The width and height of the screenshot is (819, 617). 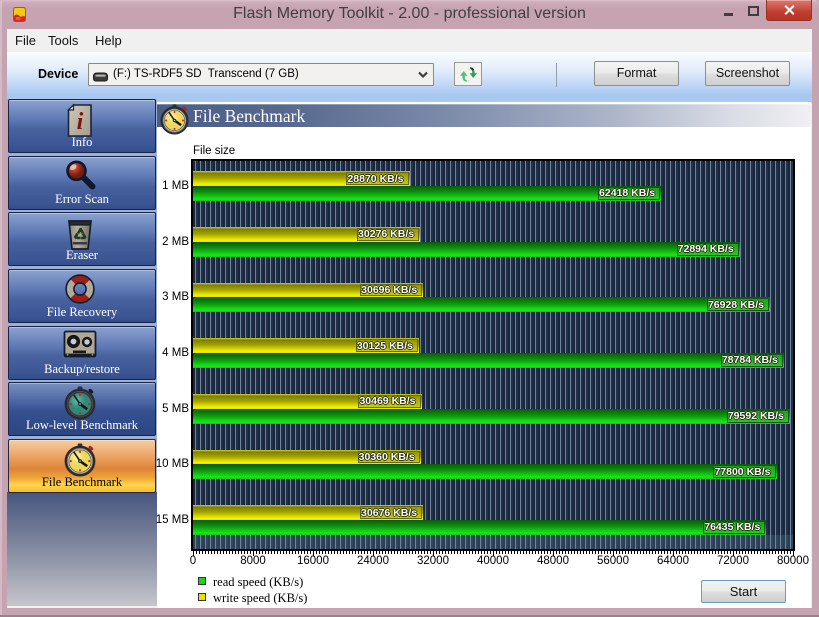 I want to click on svg-text: i, so click(x=79, y=122).